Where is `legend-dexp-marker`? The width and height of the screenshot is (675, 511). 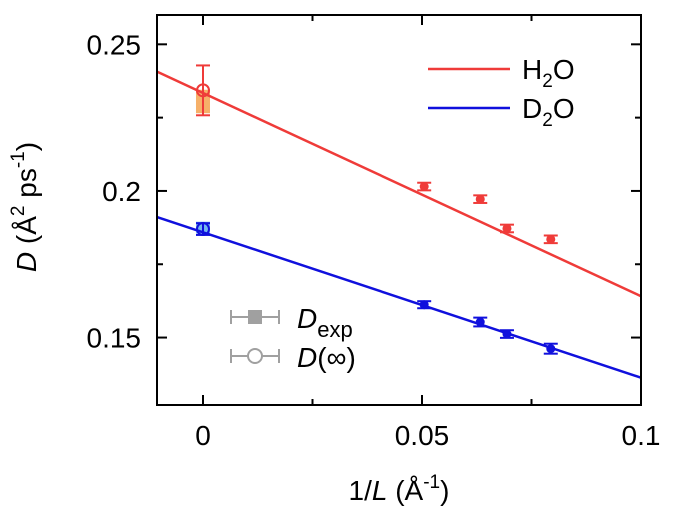
legend-dexp-marker is located at coordinates (255, 317).